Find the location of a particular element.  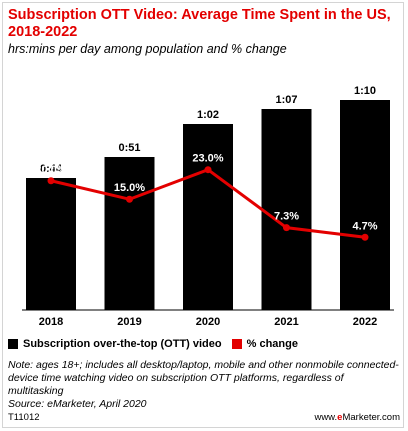

x-tick-label-2022: 2022 is located at coordinates (365, 322).